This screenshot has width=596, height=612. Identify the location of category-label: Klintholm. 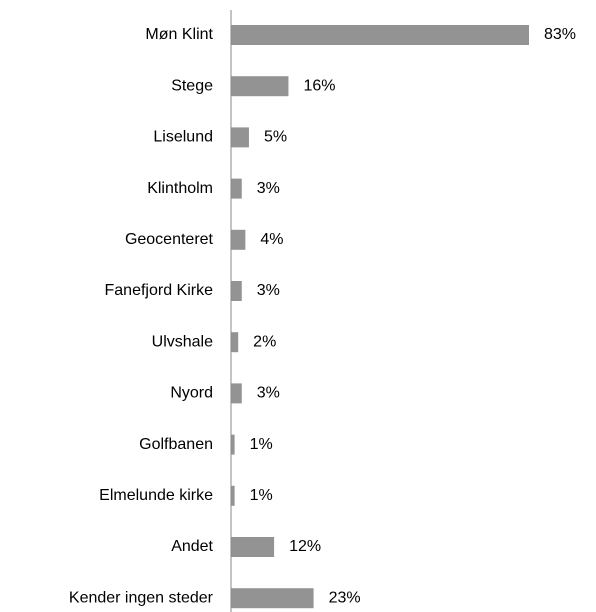
(180, 188).